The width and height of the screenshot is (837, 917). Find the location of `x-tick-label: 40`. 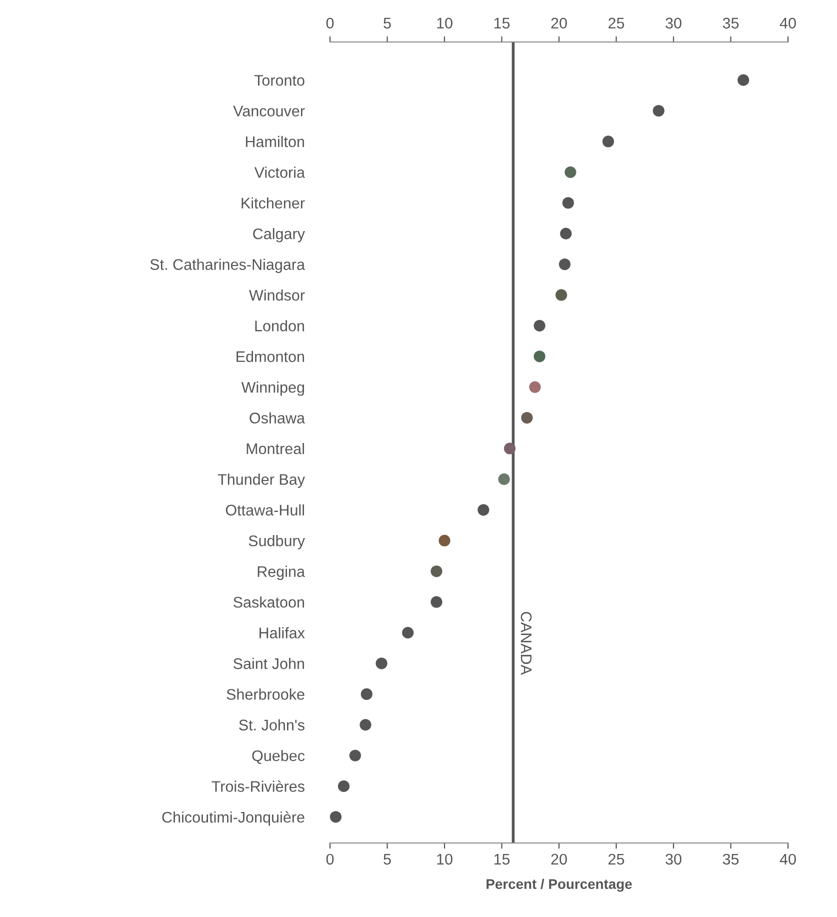

x-tick-label: 40 is located at coordinates (788, 859).